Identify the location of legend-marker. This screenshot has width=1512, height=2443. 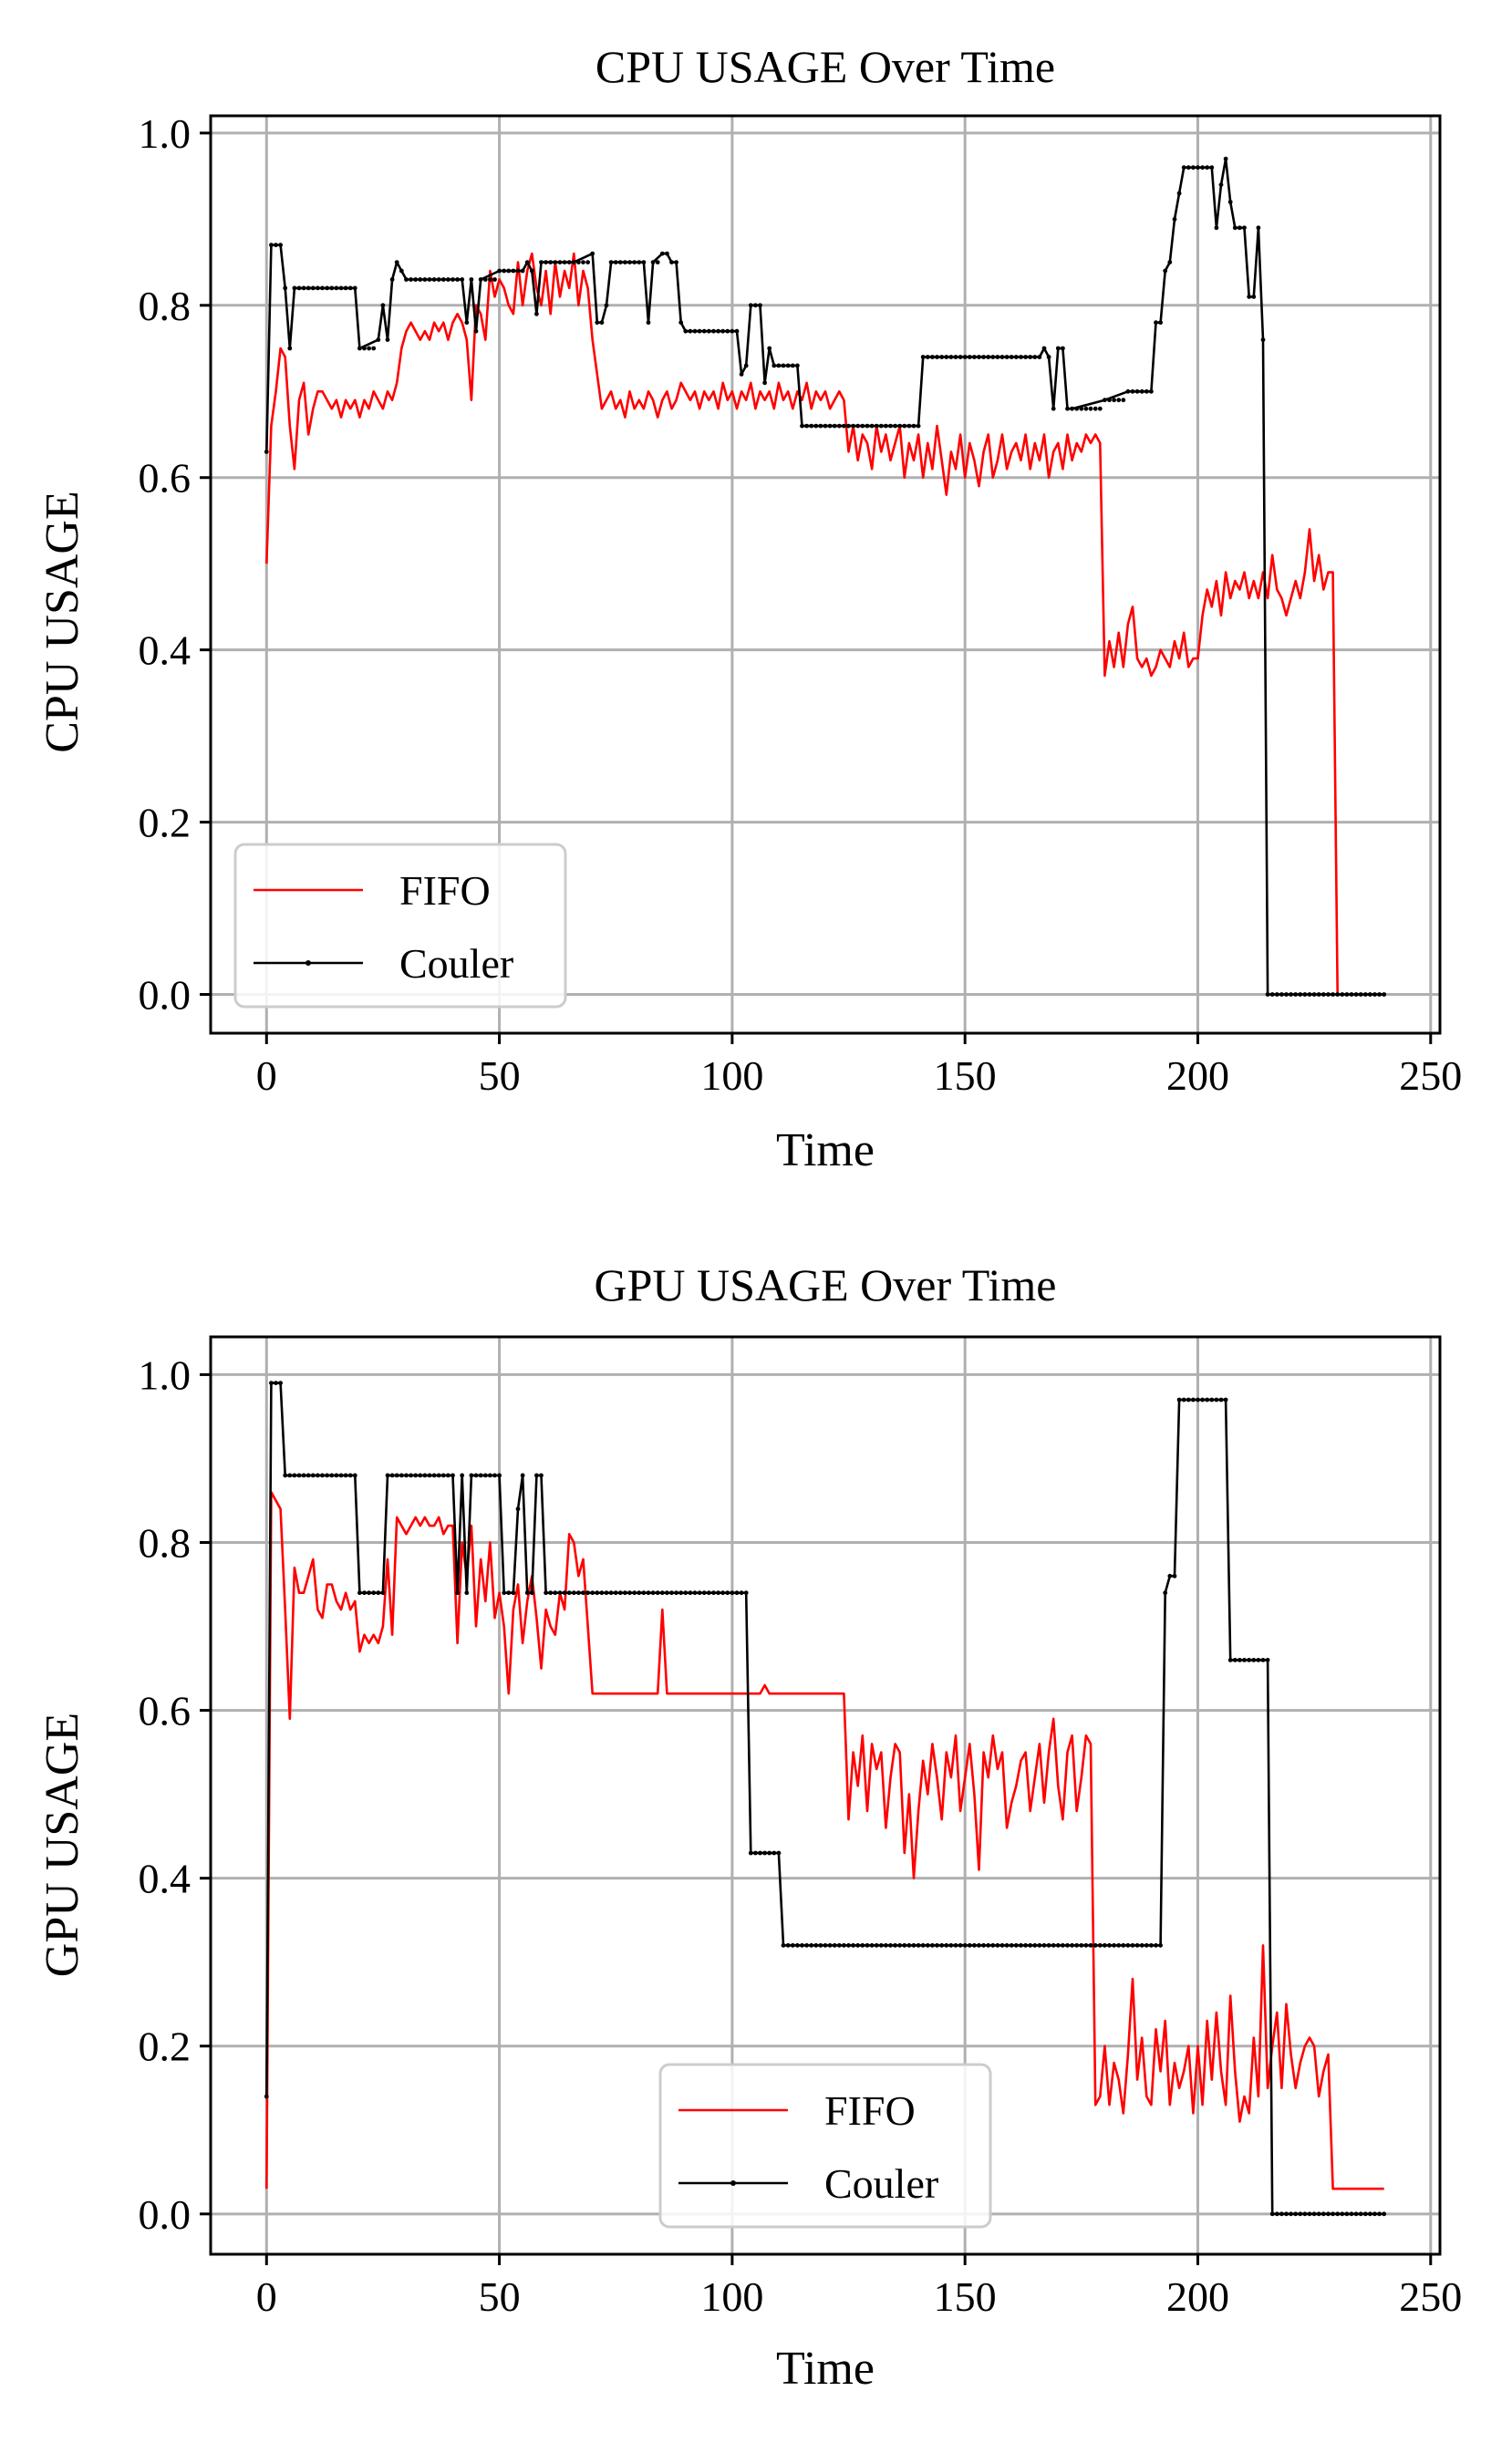
(308, 963).